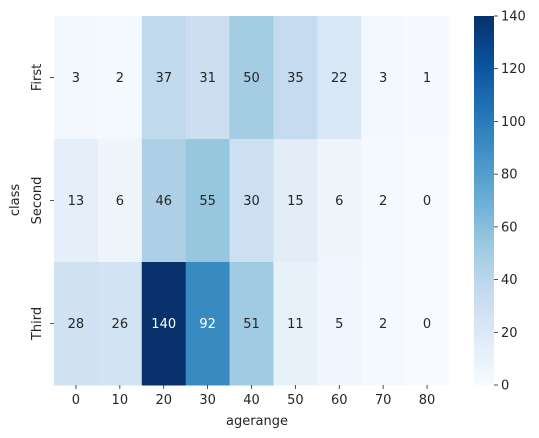 The height and width of the screenshot is (438, 539). I want to click on cell-value-label: 1, so click(427, 78).